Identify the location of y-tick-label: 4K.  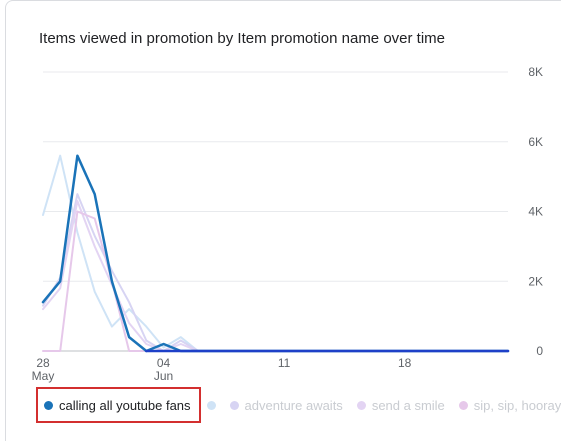
(535, 212).